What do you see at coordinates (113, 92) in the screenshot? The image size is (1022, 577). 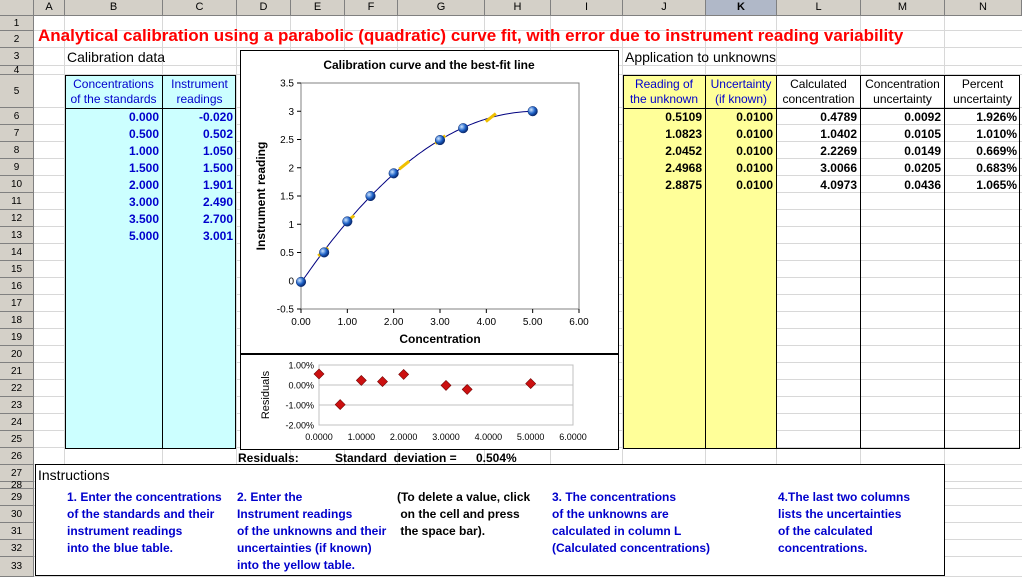 I see `conc-standards-header: Concentrations of the standards` at bounding box center [113, 92].